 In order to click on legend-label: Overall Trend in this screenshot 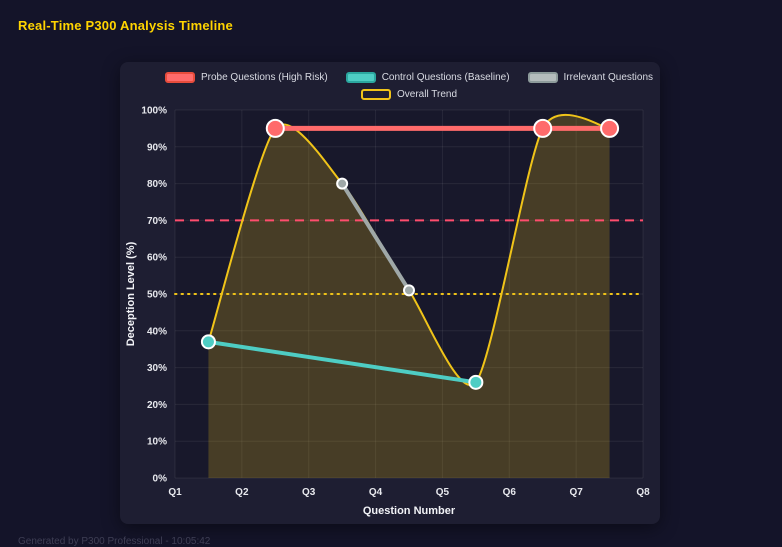, I will do `click(427, 94)`.